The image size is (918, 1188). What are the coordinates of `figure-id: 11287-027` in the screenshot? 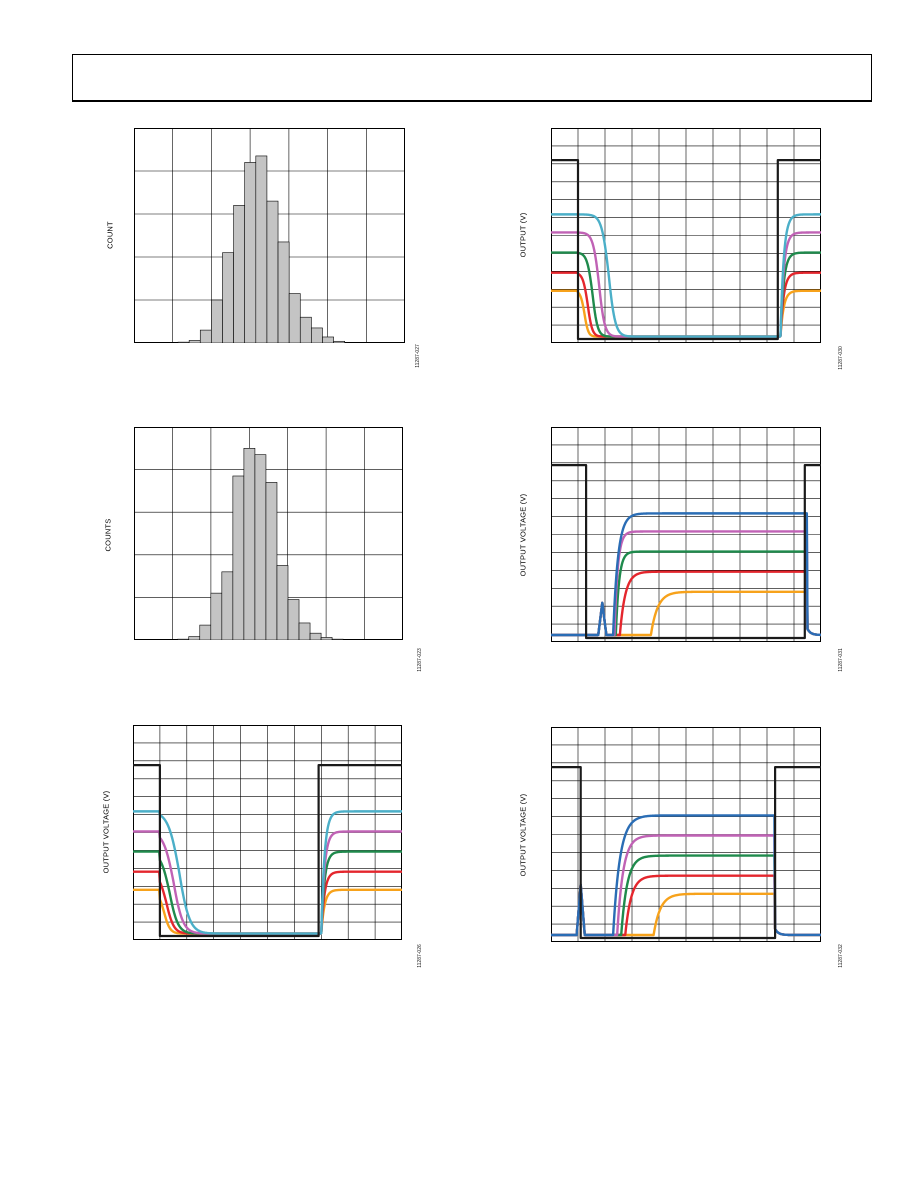 It's located at (418, 356).